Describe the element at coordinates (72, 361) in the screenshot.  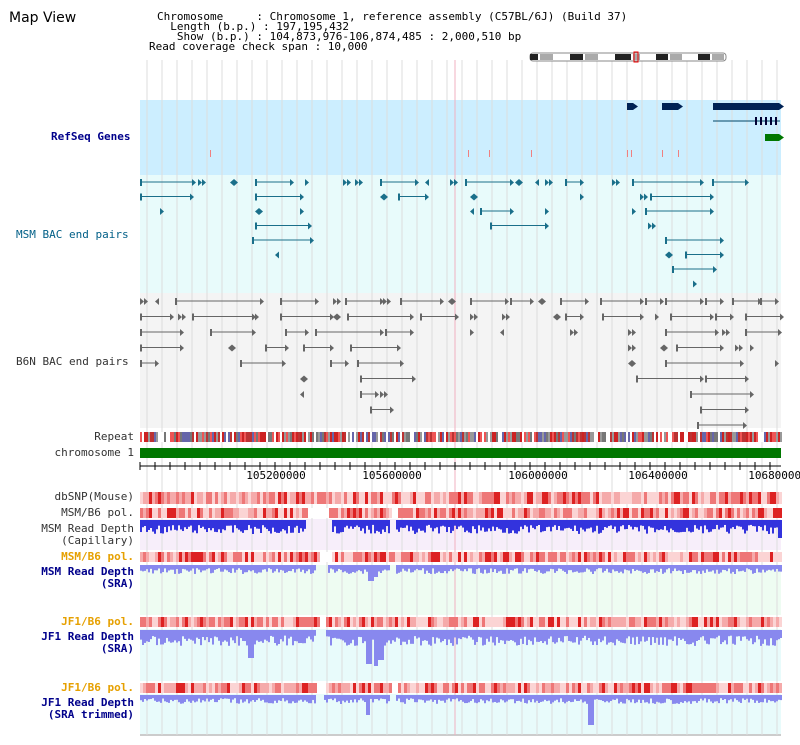
I see `b6n-bac-label: B6N BAC end pairs` at that location.